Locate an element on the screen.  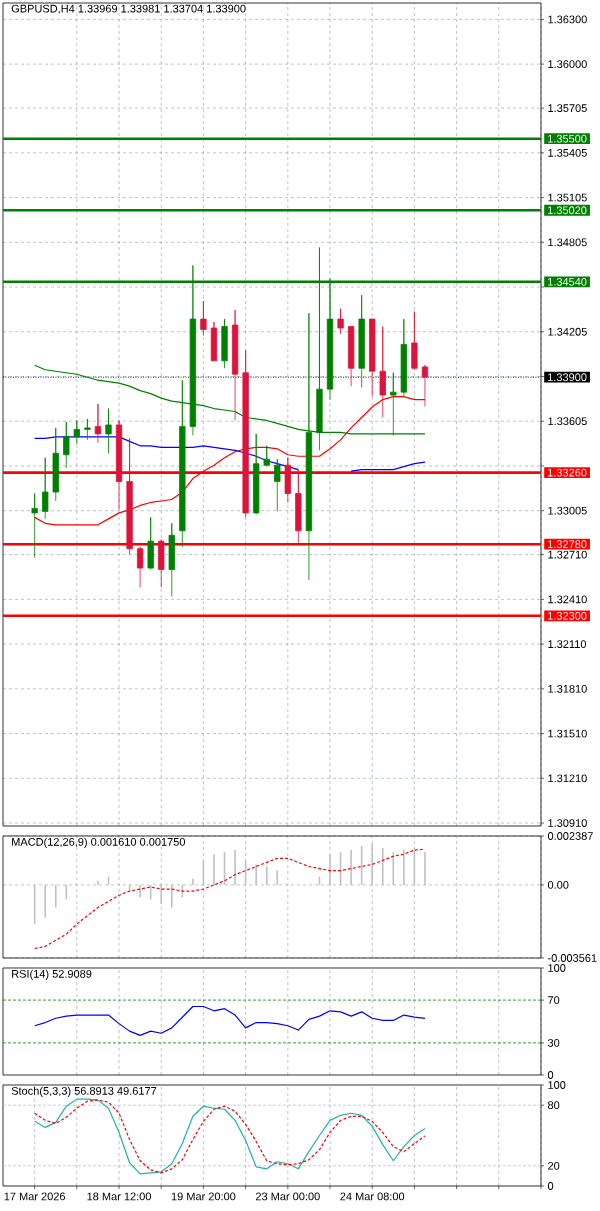
y-tick-label: 0.002387 is located at coordinates (570, 836).